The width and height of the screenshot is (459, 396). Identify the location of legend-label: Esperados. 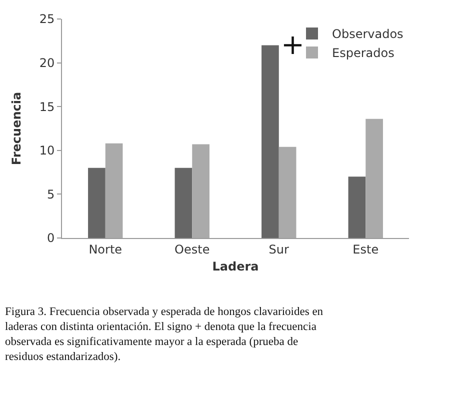
(363, 53).